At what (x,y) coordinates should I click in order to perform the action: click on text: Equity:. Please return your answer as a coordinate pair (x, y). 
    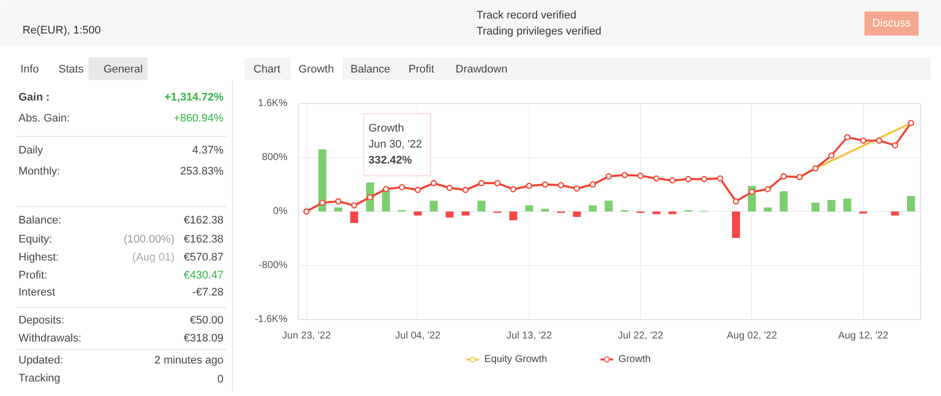
    Looking at the image, I should click on (35, 240).